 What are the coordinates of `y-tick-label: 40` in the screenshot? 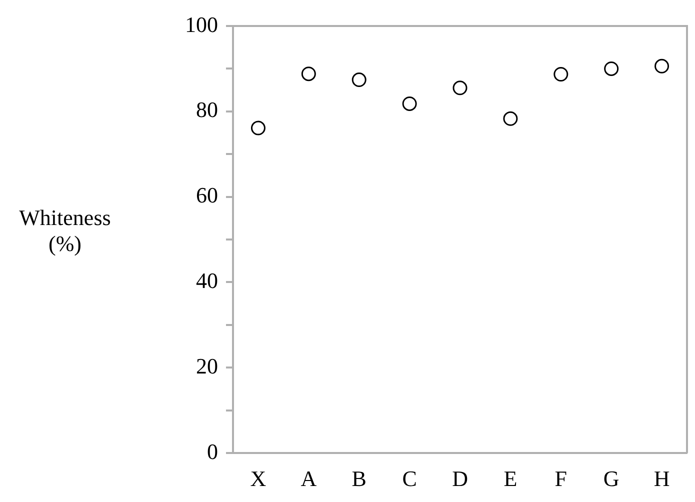 It's located at (207, 280).